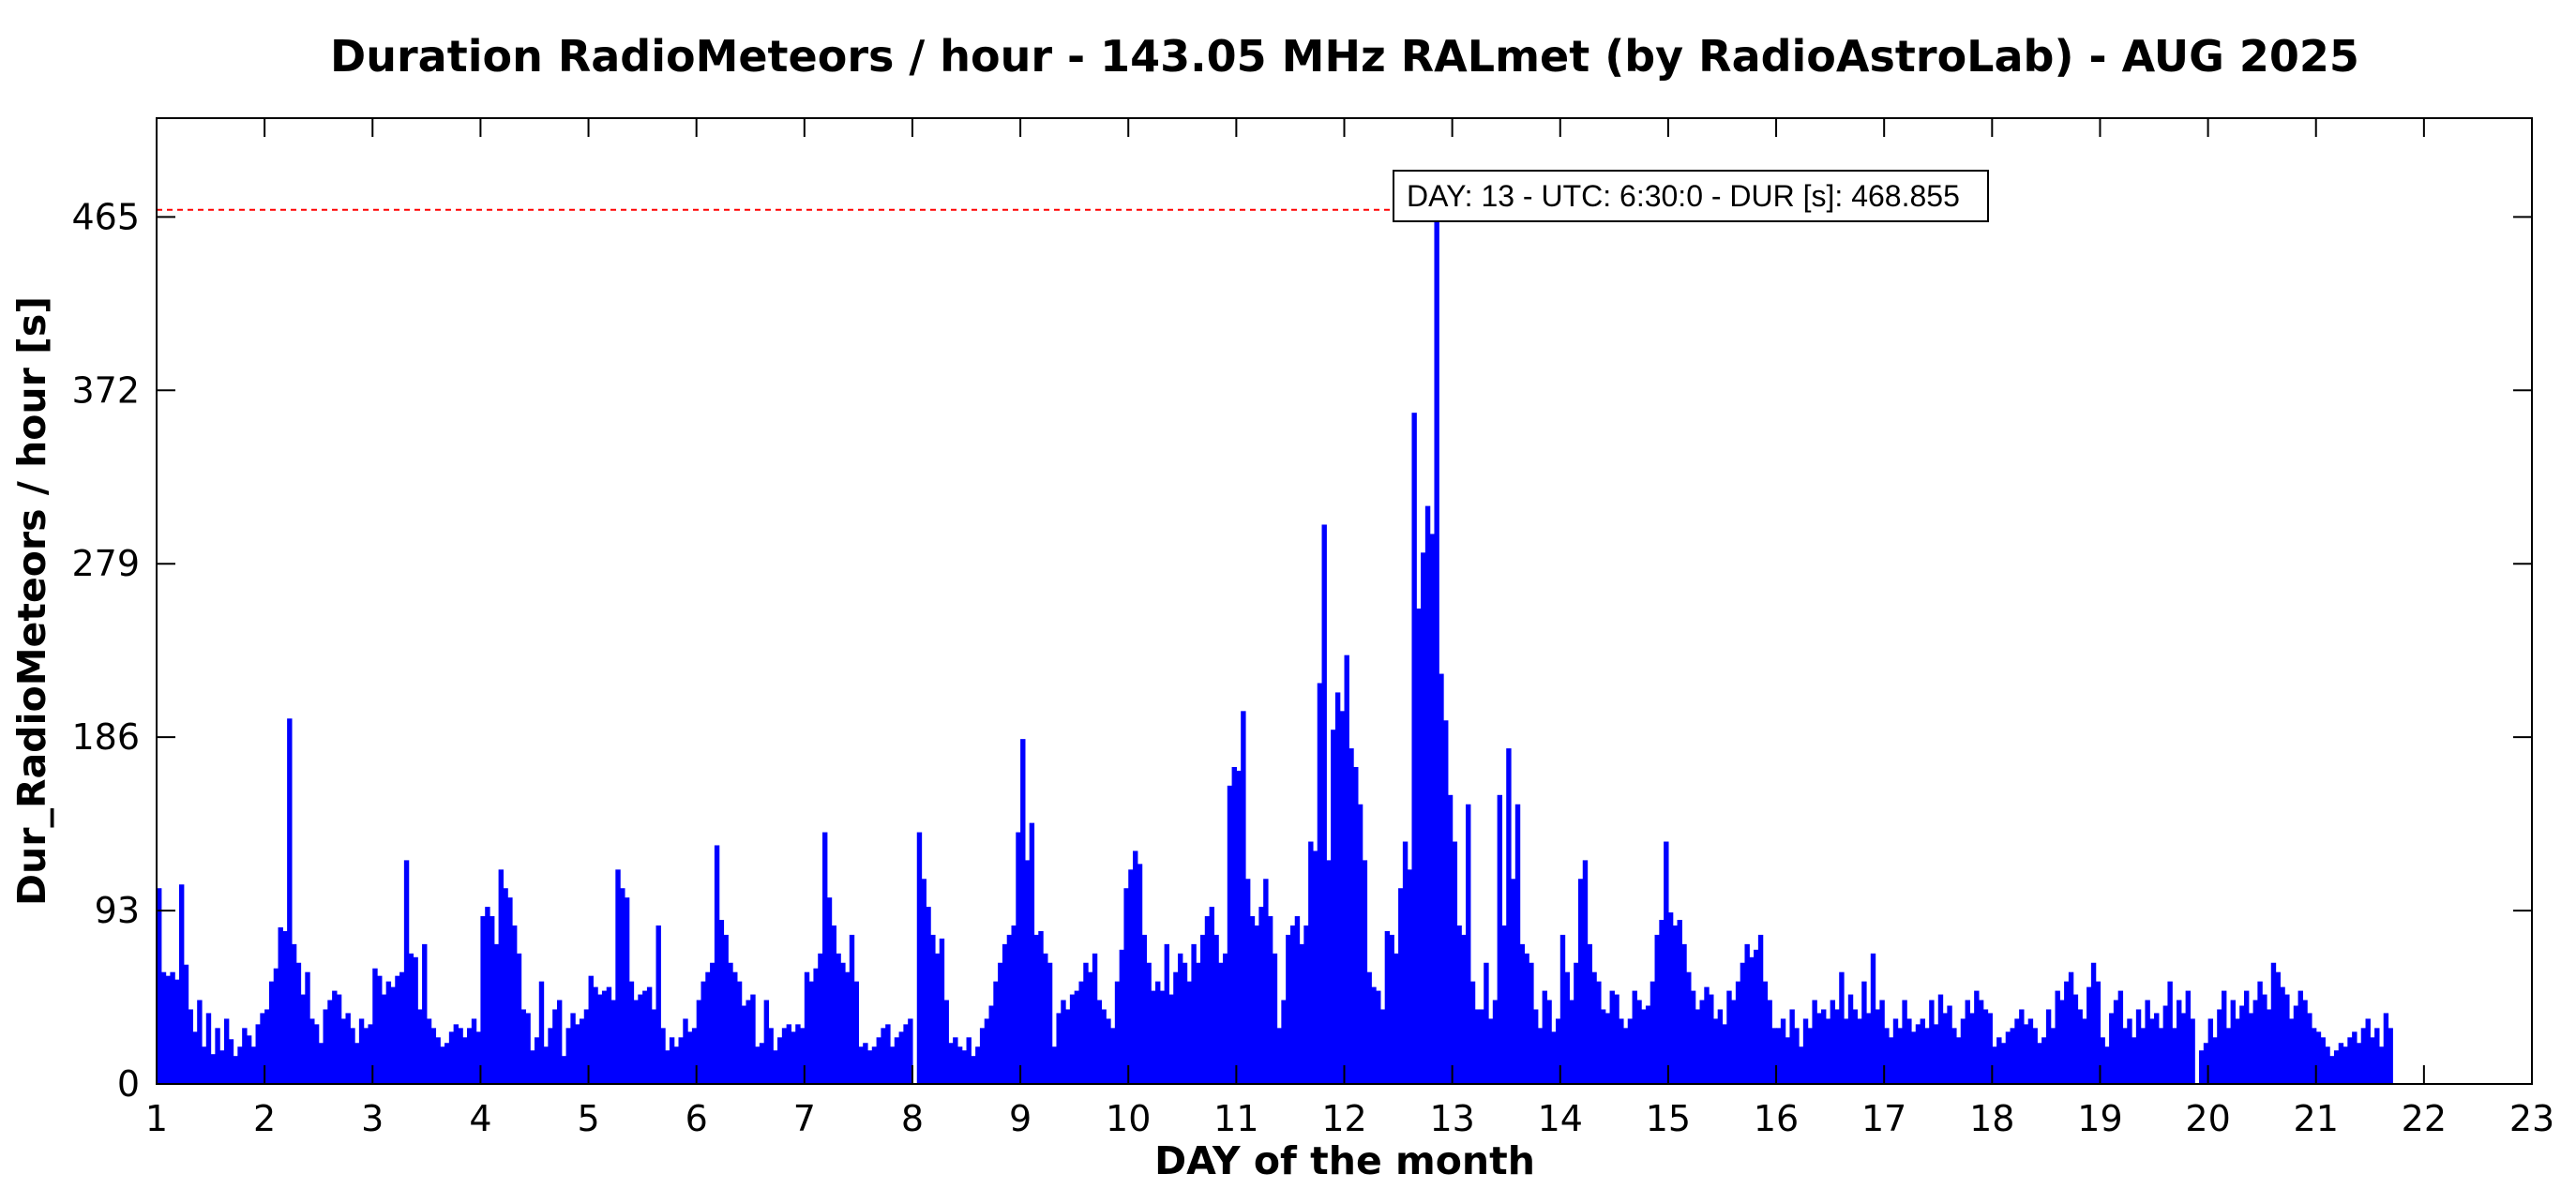 Image resolution: width=2576 pixels, height=1189 pixels. What do you see at coordinates (1883, 1118) in the screenshot?
I see `x-tick-label: 17` at bounding box center [1883, 1118].